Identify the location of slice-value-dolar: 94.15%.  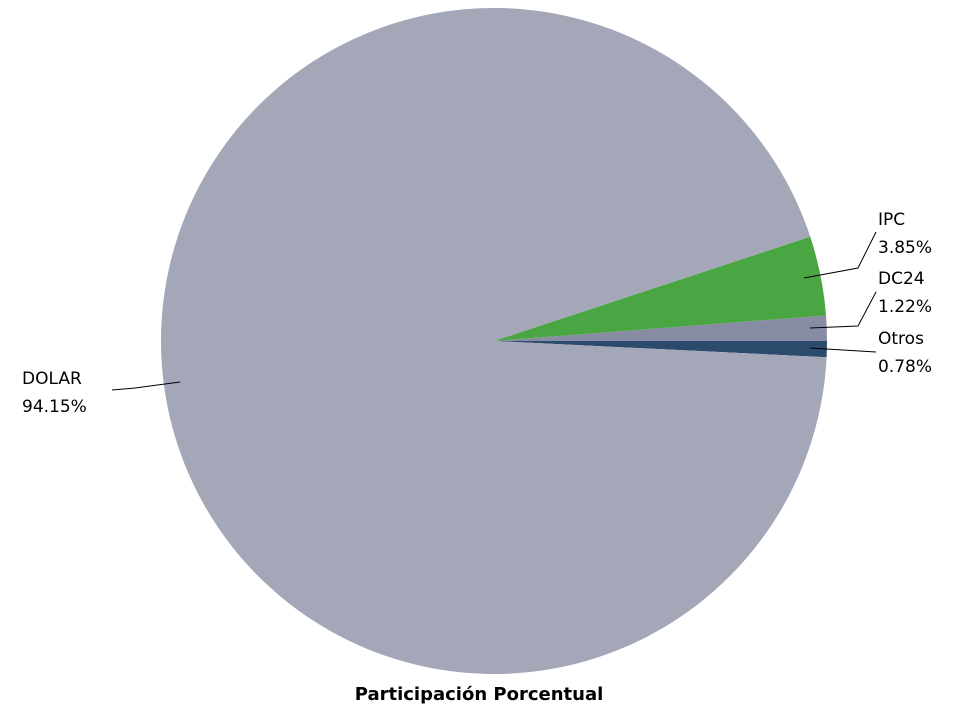
(54, 407).